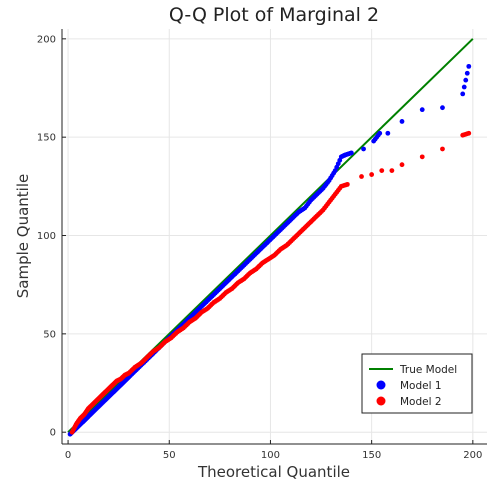 The width and height of the screenshot is (499, 499). I want to click on y-tick-label-0: 0, so click(53, 433).